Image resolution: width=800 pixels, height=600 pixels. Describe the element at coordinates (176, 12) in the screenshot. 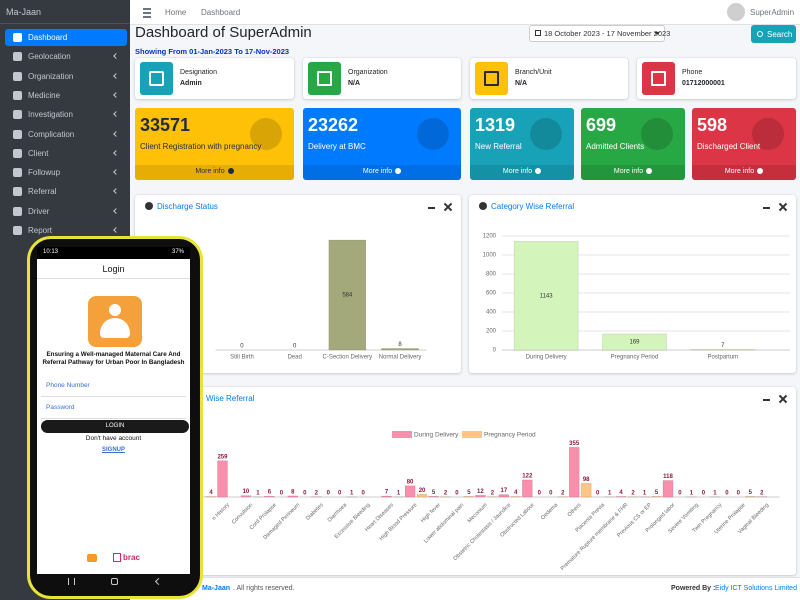

I see `nav-link: Home` at that location.